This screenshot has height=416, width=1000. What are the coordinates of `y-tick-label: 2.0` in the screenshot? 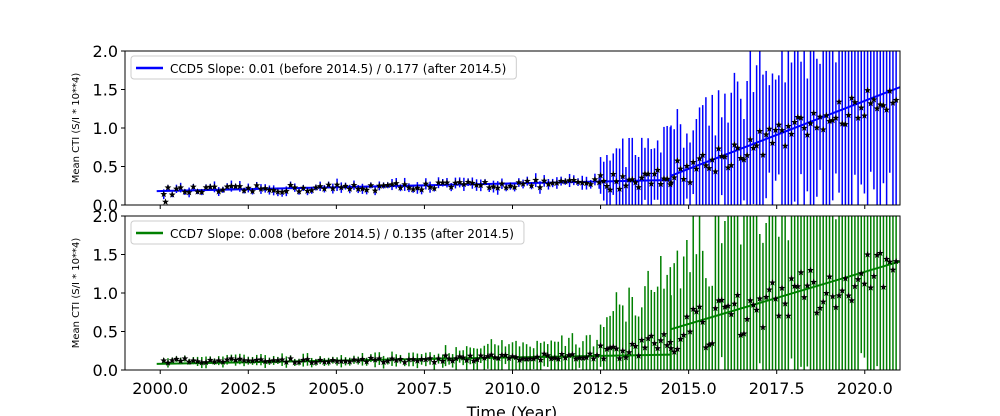 It's located at (105, 216).